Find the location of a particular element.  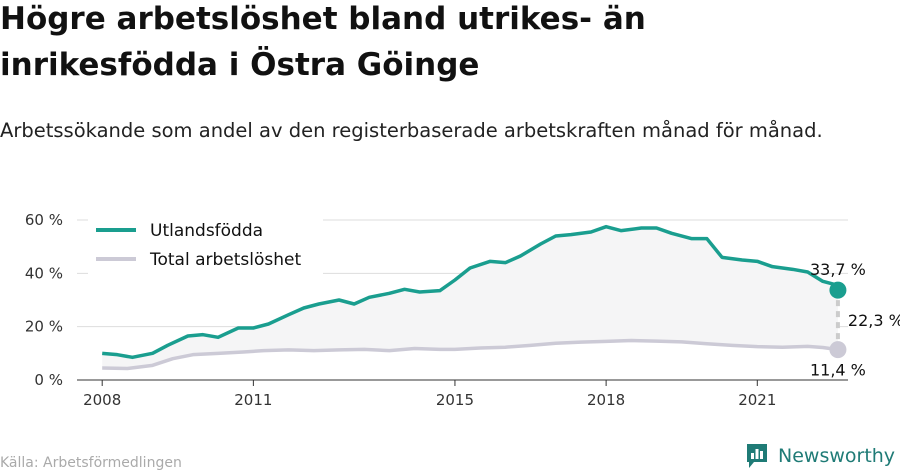

legend-label-foreign: Utlandsfödda is located at coordinates (206, 231).